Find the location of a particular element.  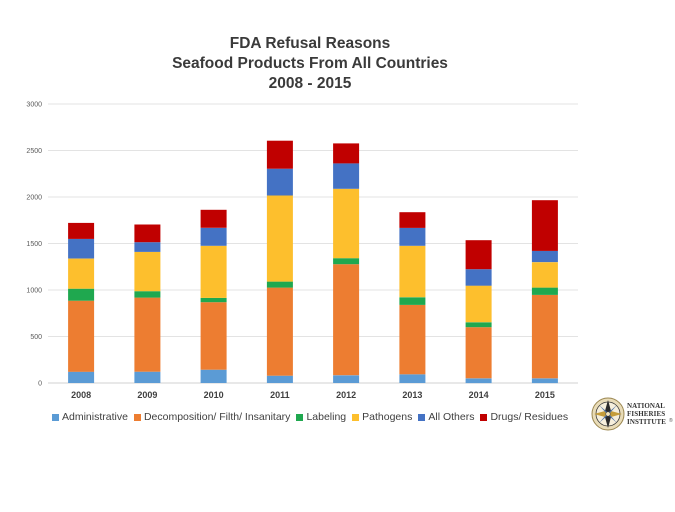

bar-stack-2013 is located at coordinates (412, 297).